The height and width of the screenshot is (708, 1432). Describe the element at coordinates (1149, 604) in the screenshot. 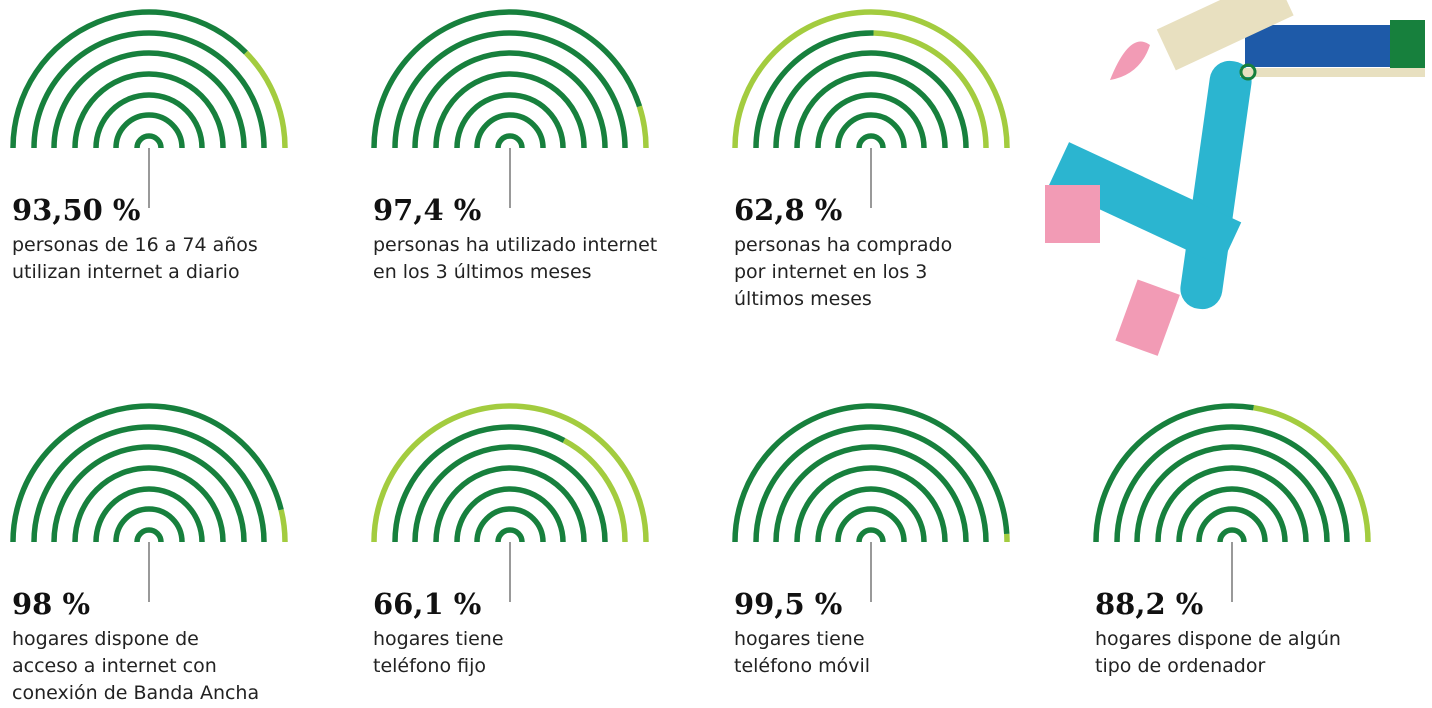

I see `value-label: 88,2 %` at that location.